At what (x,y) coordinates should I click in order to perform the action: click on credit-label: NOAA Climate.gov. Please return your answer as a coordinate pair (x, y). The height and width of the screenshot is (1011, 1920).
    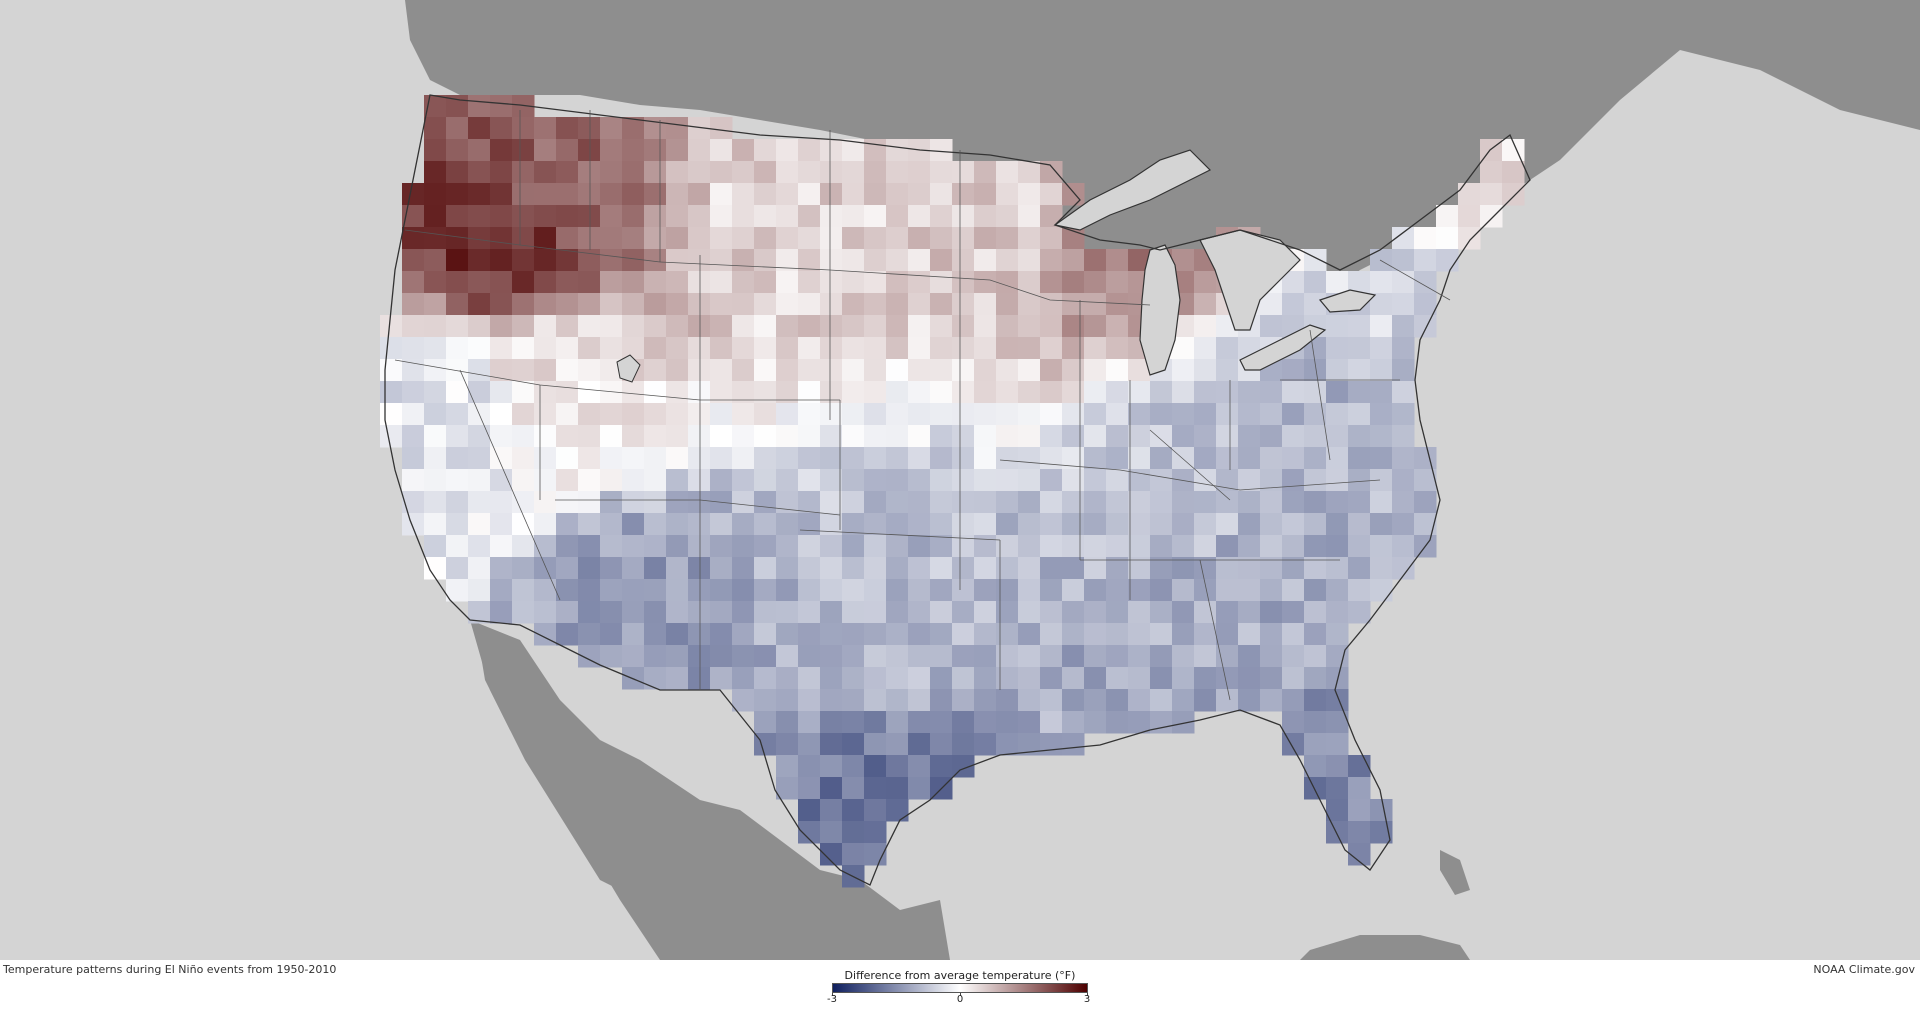
    Looking at the image, I should click on (1864, 969).